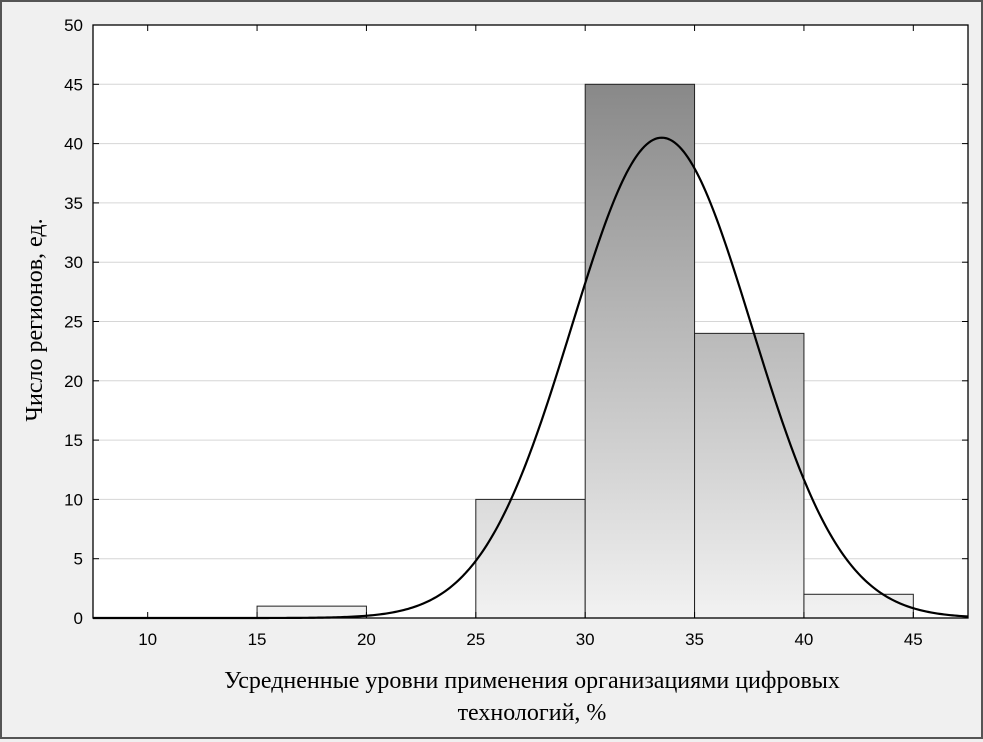 This screenshot has width=983, height=742. What do you see at coordinates (78, 618) in the screenshot?
I see `y-tick-label: 0` at bounding box center [78, 618].